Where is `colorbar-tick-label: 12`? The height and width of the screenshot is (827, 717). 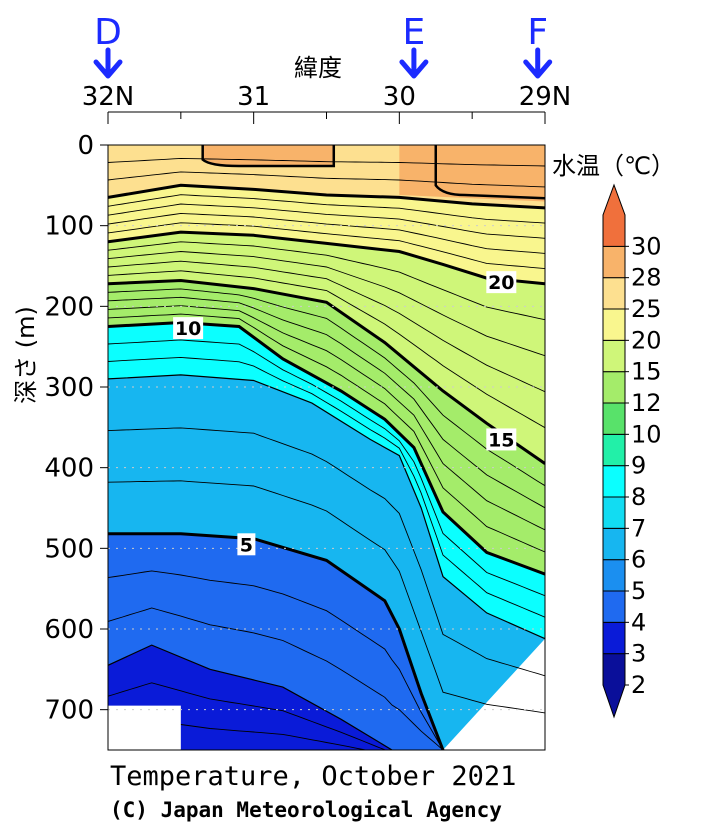 colorbar-tick-label: 12 is located at coordinates (646, 403).